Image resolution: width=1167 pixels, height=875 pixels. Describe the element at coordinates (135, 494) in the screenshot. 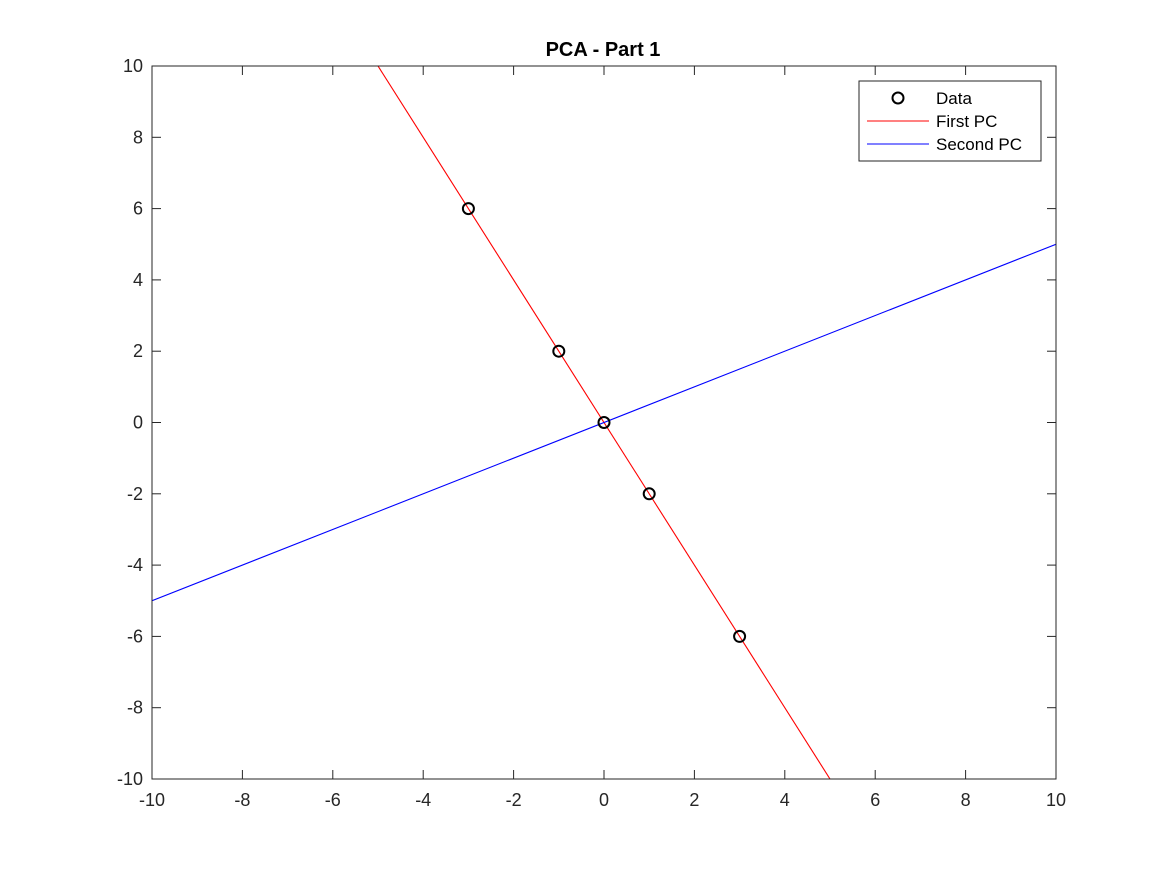

I see `y-tick-label: -2` at that location.